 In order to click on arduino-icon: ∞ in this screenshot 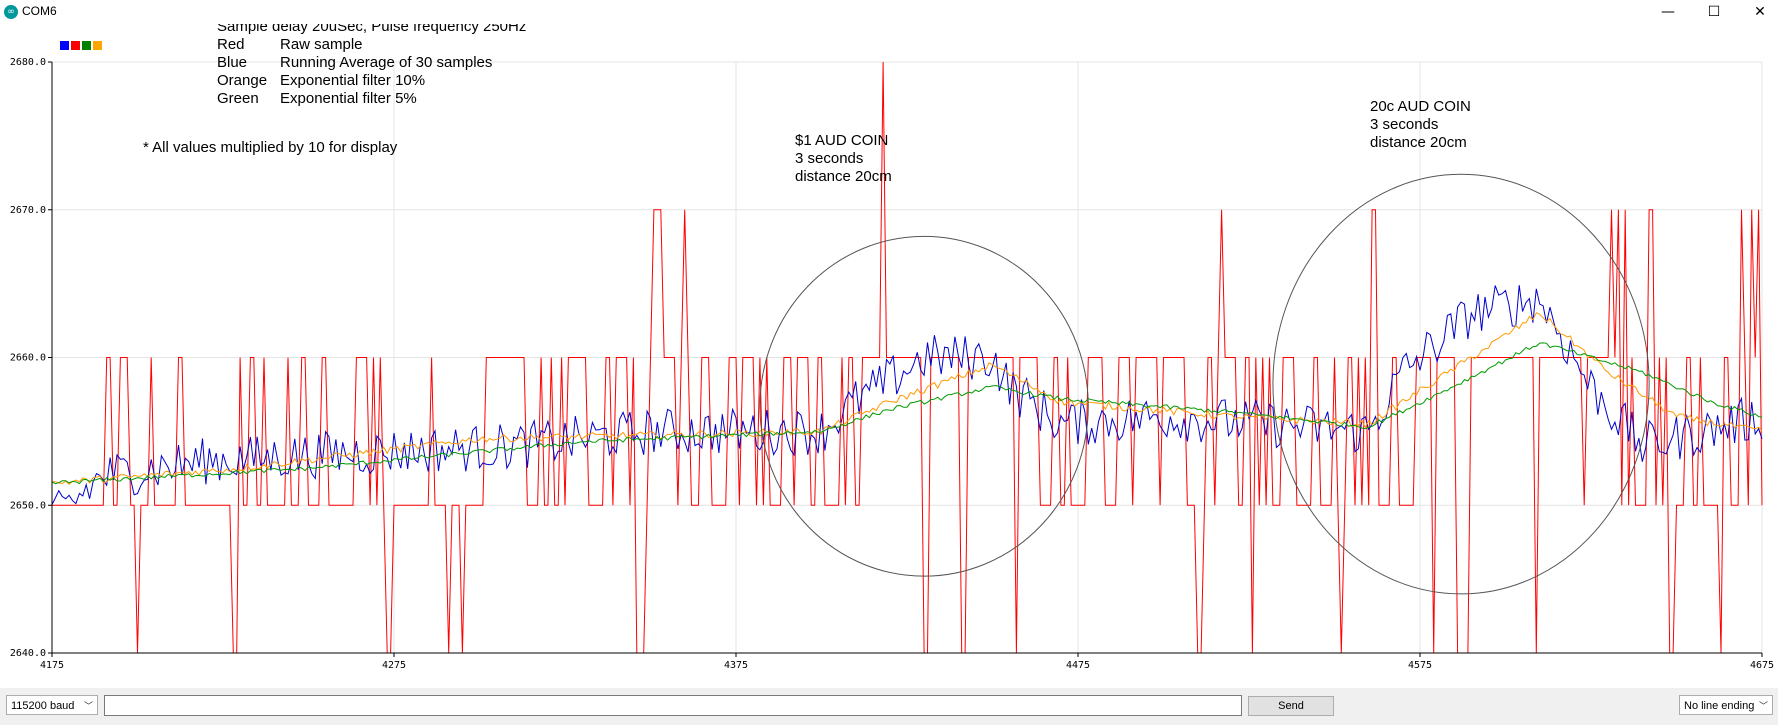, I will do `click(11, 12)`.